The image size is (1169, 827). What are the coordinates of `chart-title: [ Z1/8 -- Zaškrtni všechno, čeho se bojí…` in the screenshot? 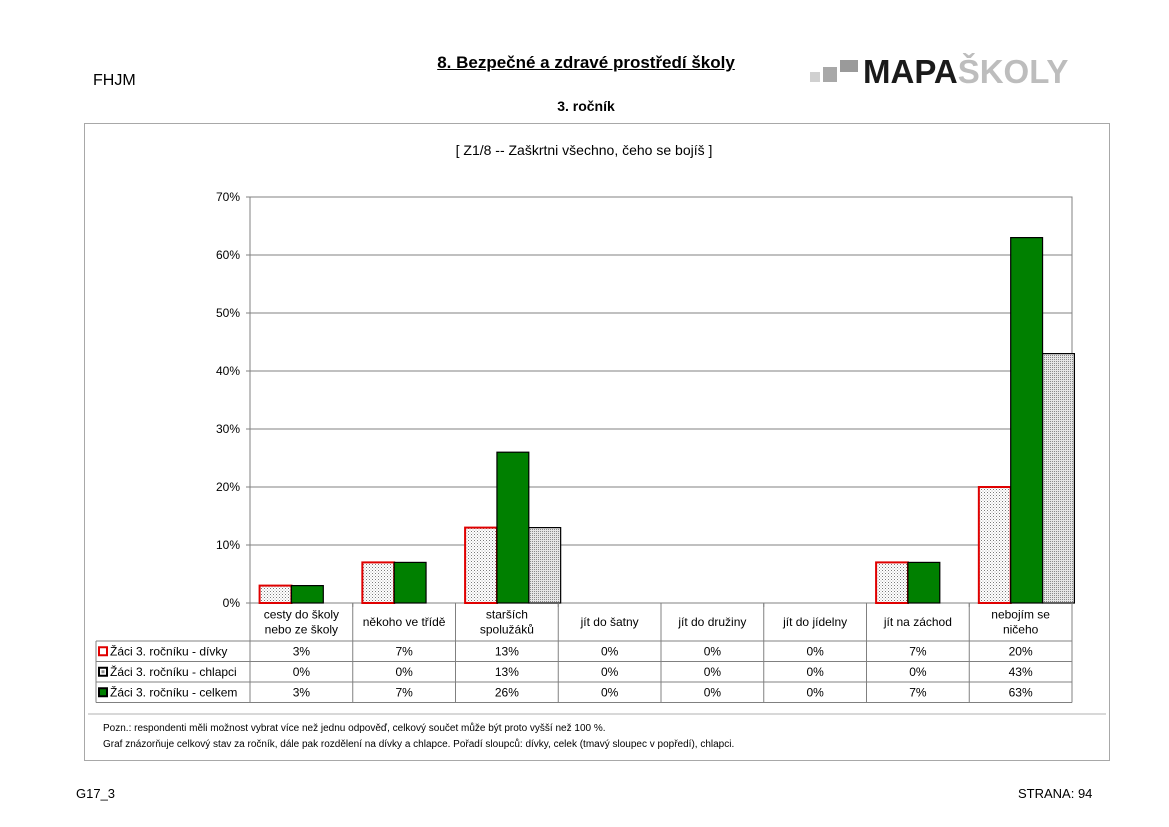 It's located at (584, 150).